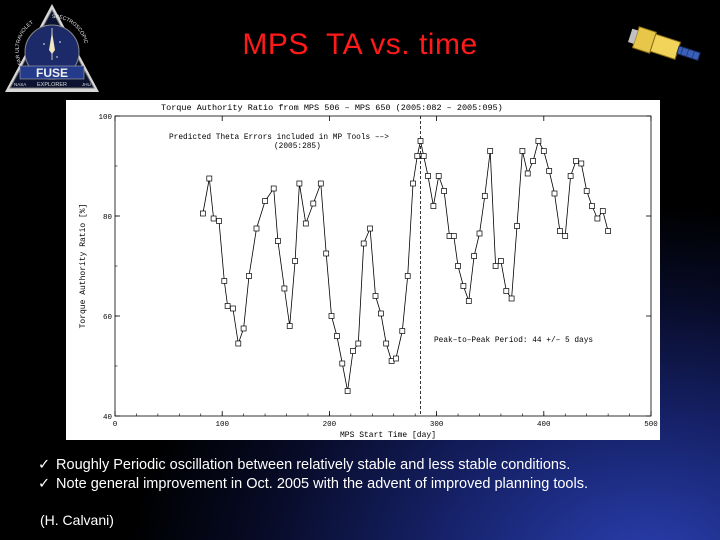  I want to click on checkmark-icon: ✓, so click(44, 465).